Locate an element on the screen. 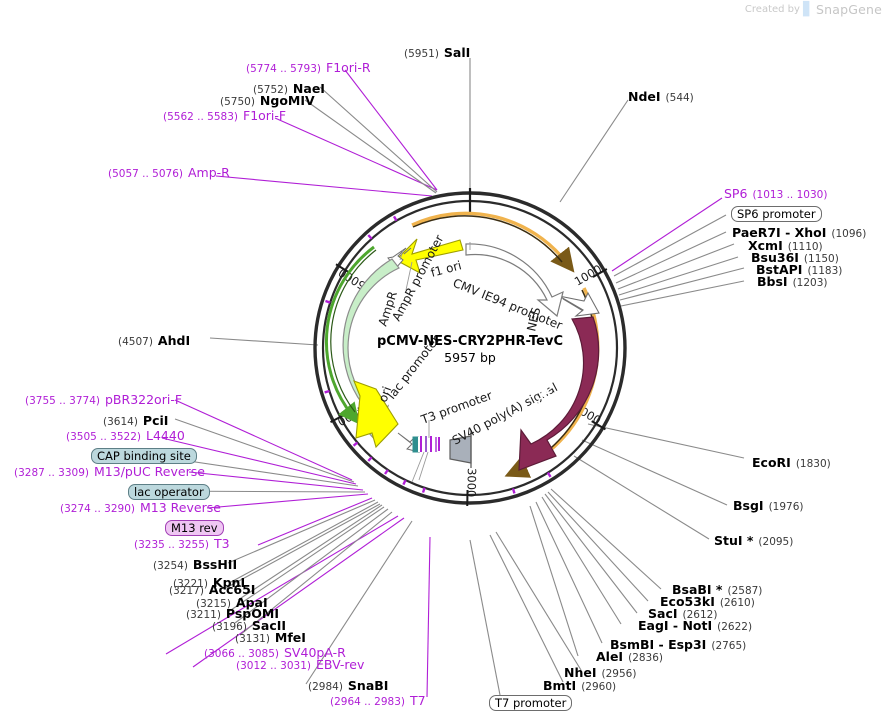  position-ebv-rev: (3012 .. 3031) is located at coordinates (273, 666).